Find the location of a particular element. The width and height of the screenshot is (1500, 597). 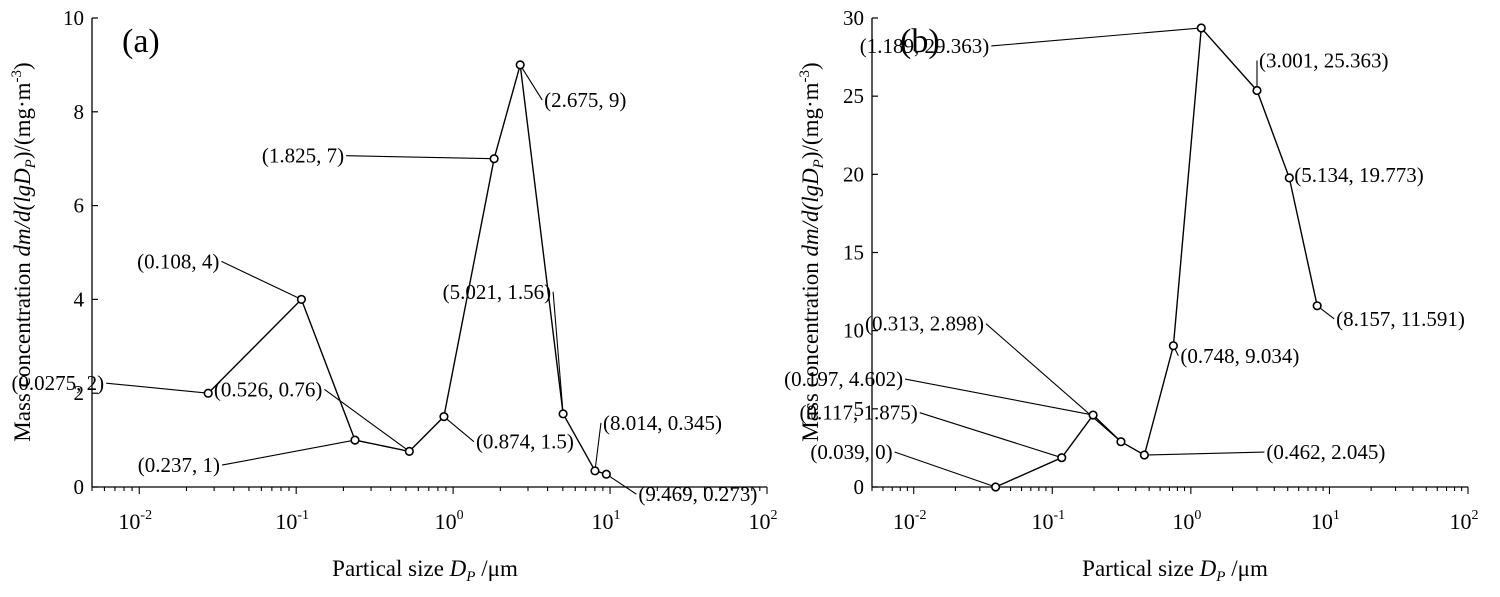

panel-a-y-tick-label: 8 is located at coordinates (79, 112).